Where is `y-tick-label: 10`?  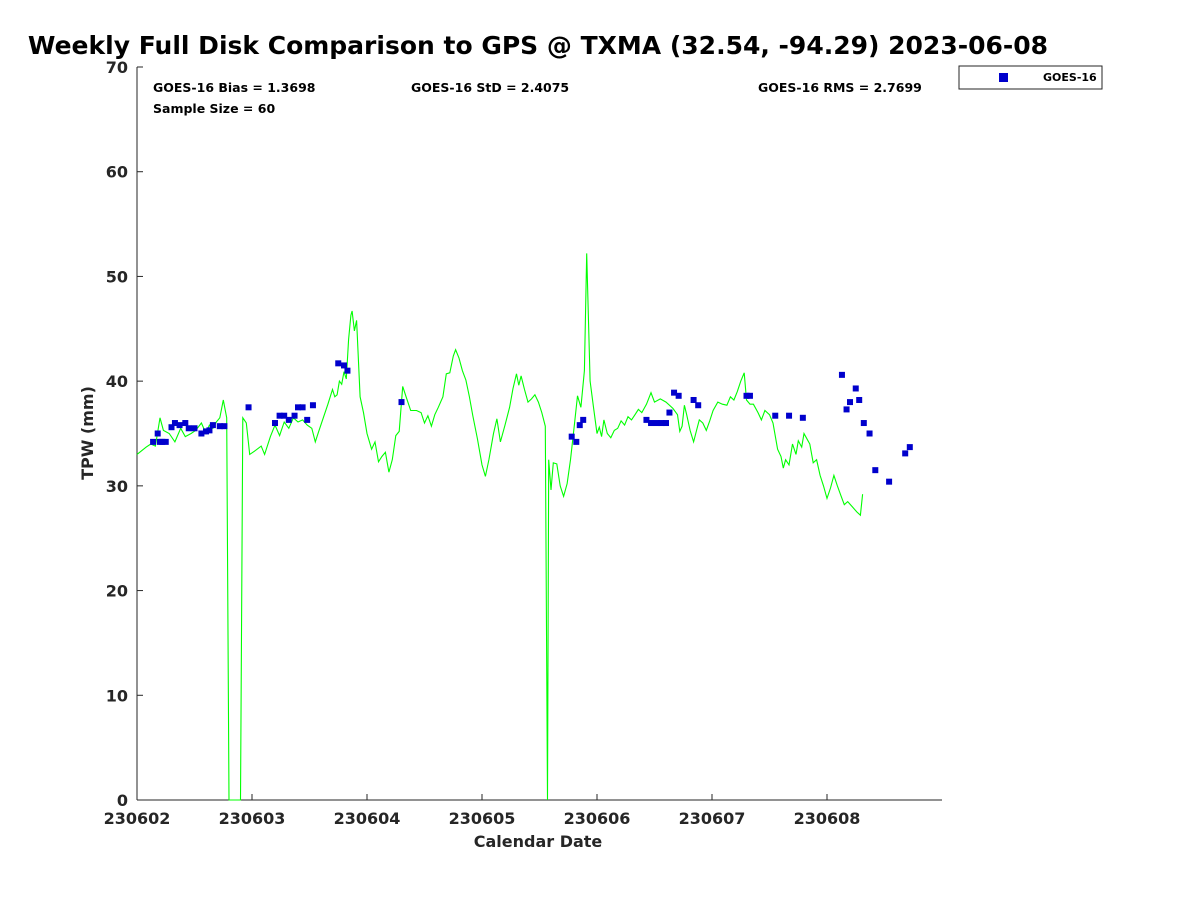 y-tick-label: 10 is located at coordinates (117, 695).